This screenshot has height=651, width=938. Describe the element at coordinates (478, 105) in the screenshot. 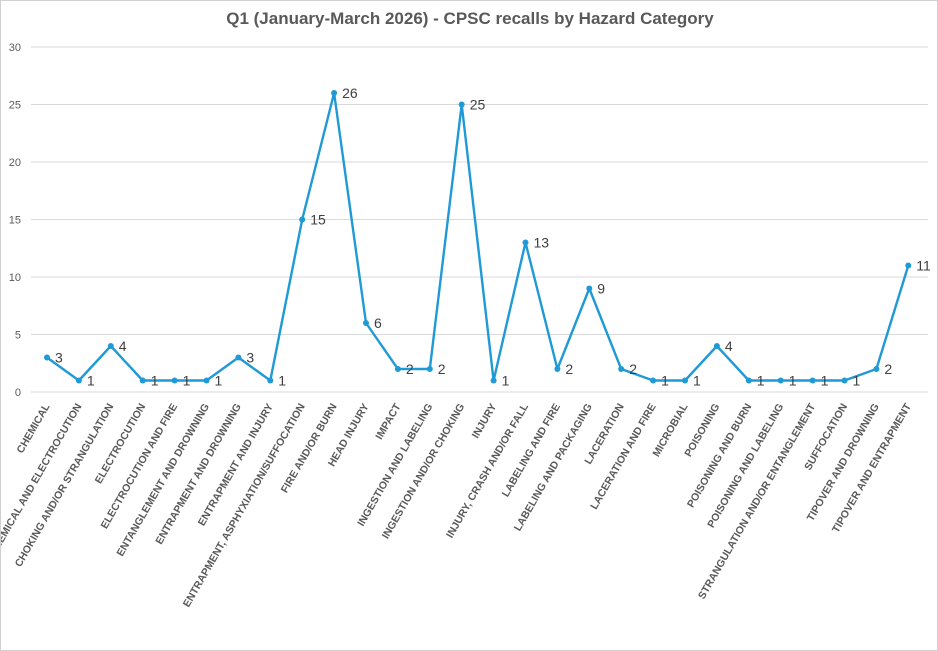

I see `data-label: 25` at that location.